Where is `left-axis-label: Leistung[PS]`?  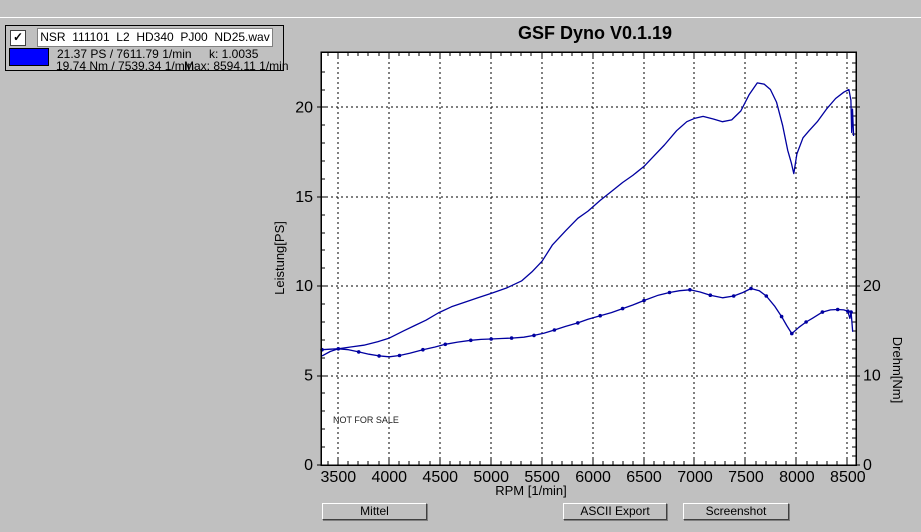 left-axis-label: Leistung[PS] is located at coordinates (279, 258).